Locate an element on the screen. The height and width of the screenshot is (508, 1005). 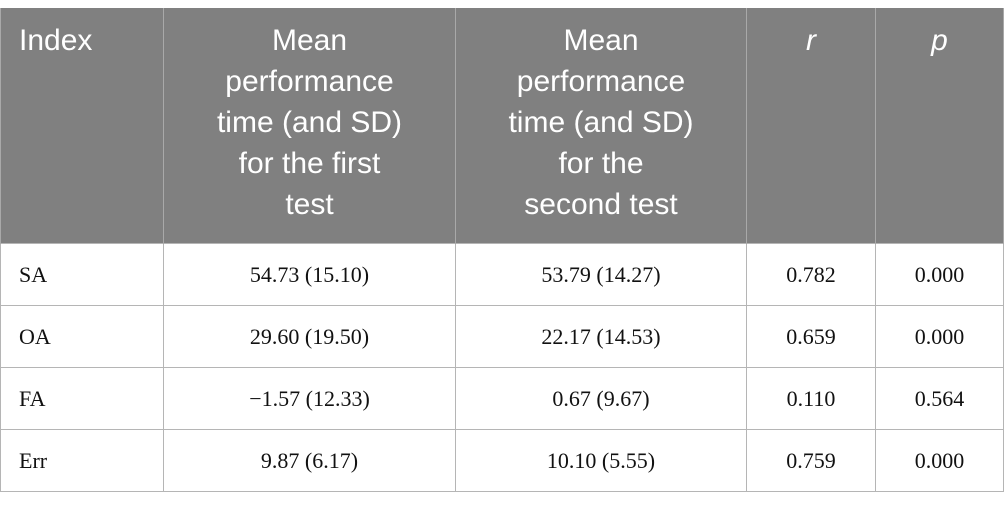
table-cell: −1.57 (12.33) is located at coordinates (309, 398).